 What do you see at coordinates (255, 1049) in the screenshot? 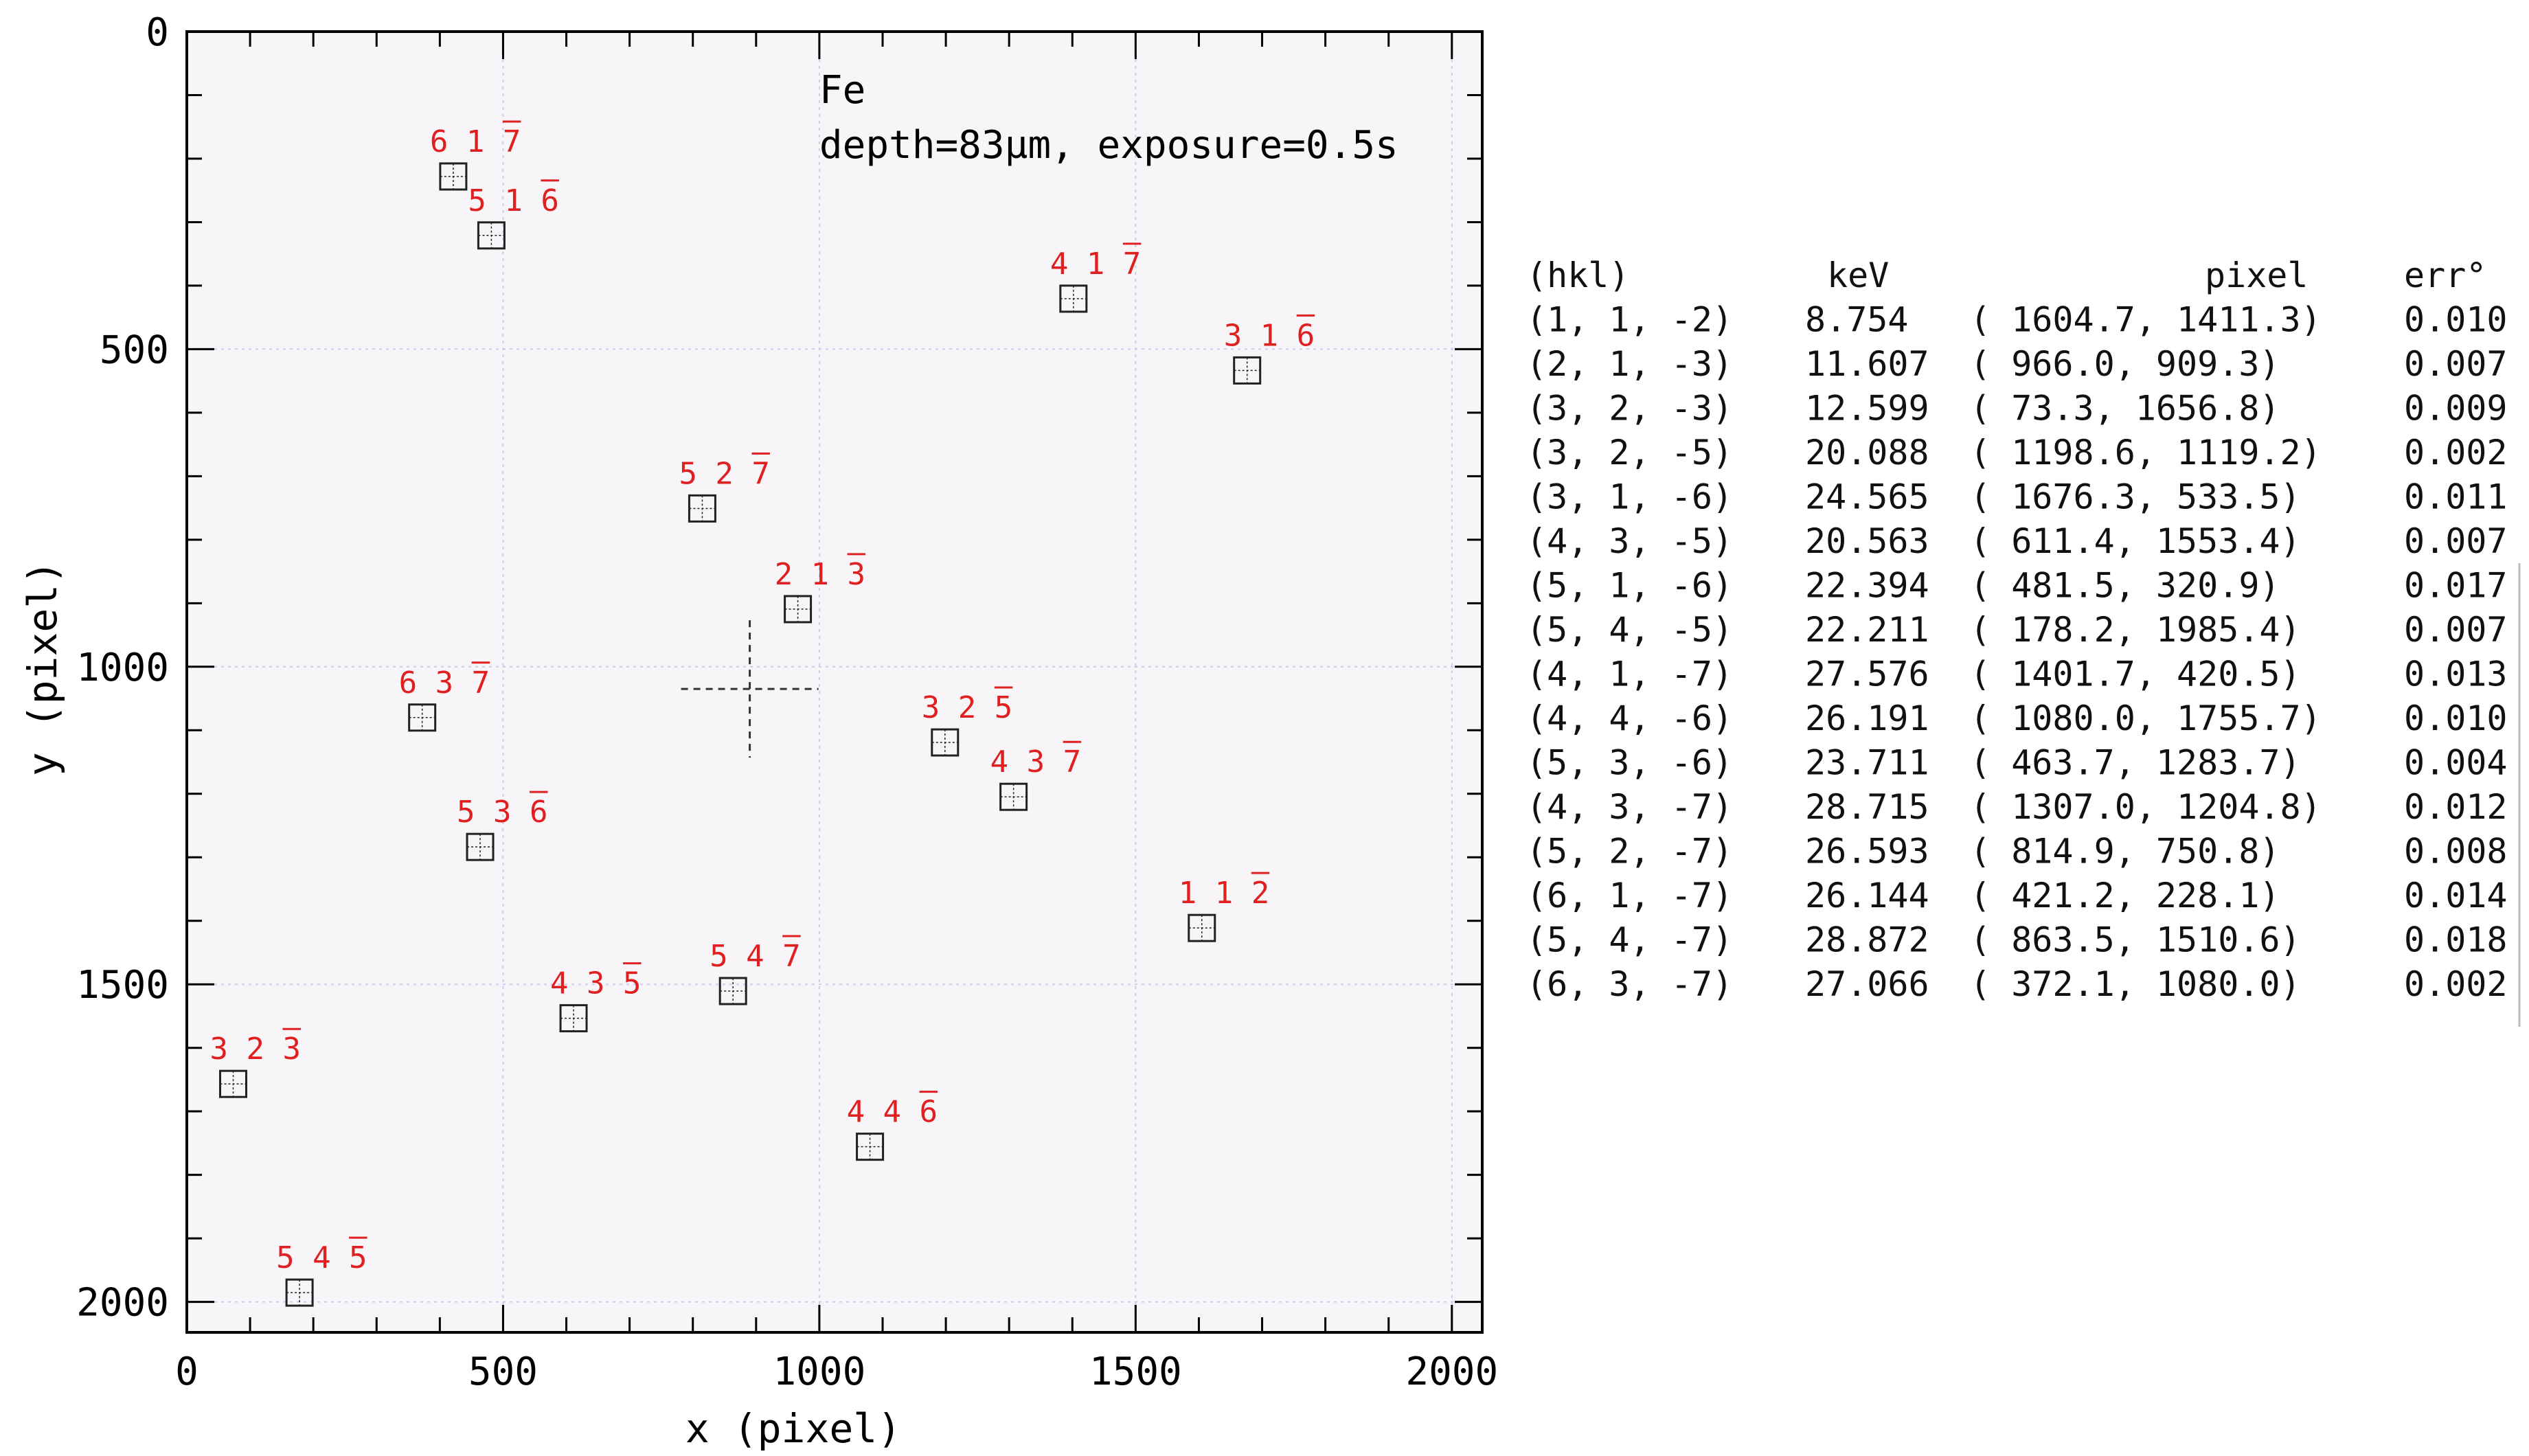
I see `spot-label: 3 2 3` at bounding box center [255, 1049].